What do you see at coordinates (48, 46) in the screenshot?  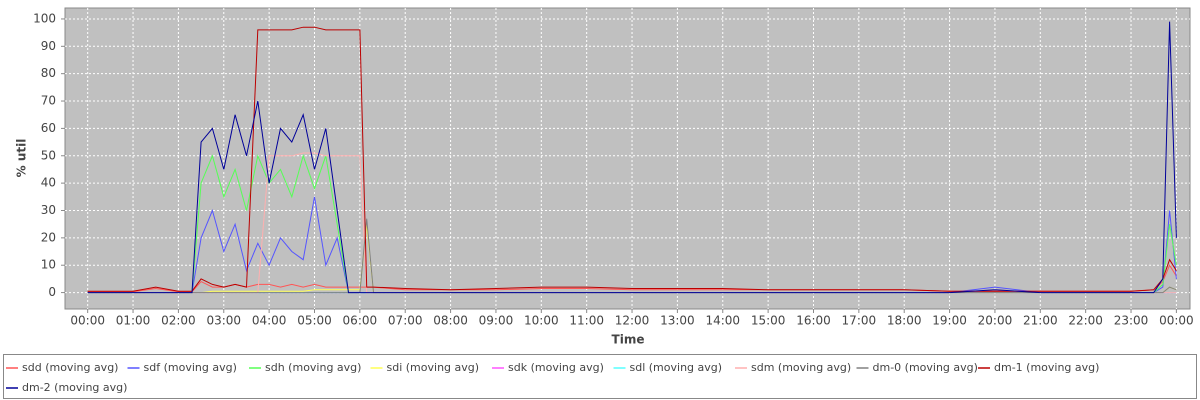 I see `y-tick-label: 90` at bounding box center [48, 46].